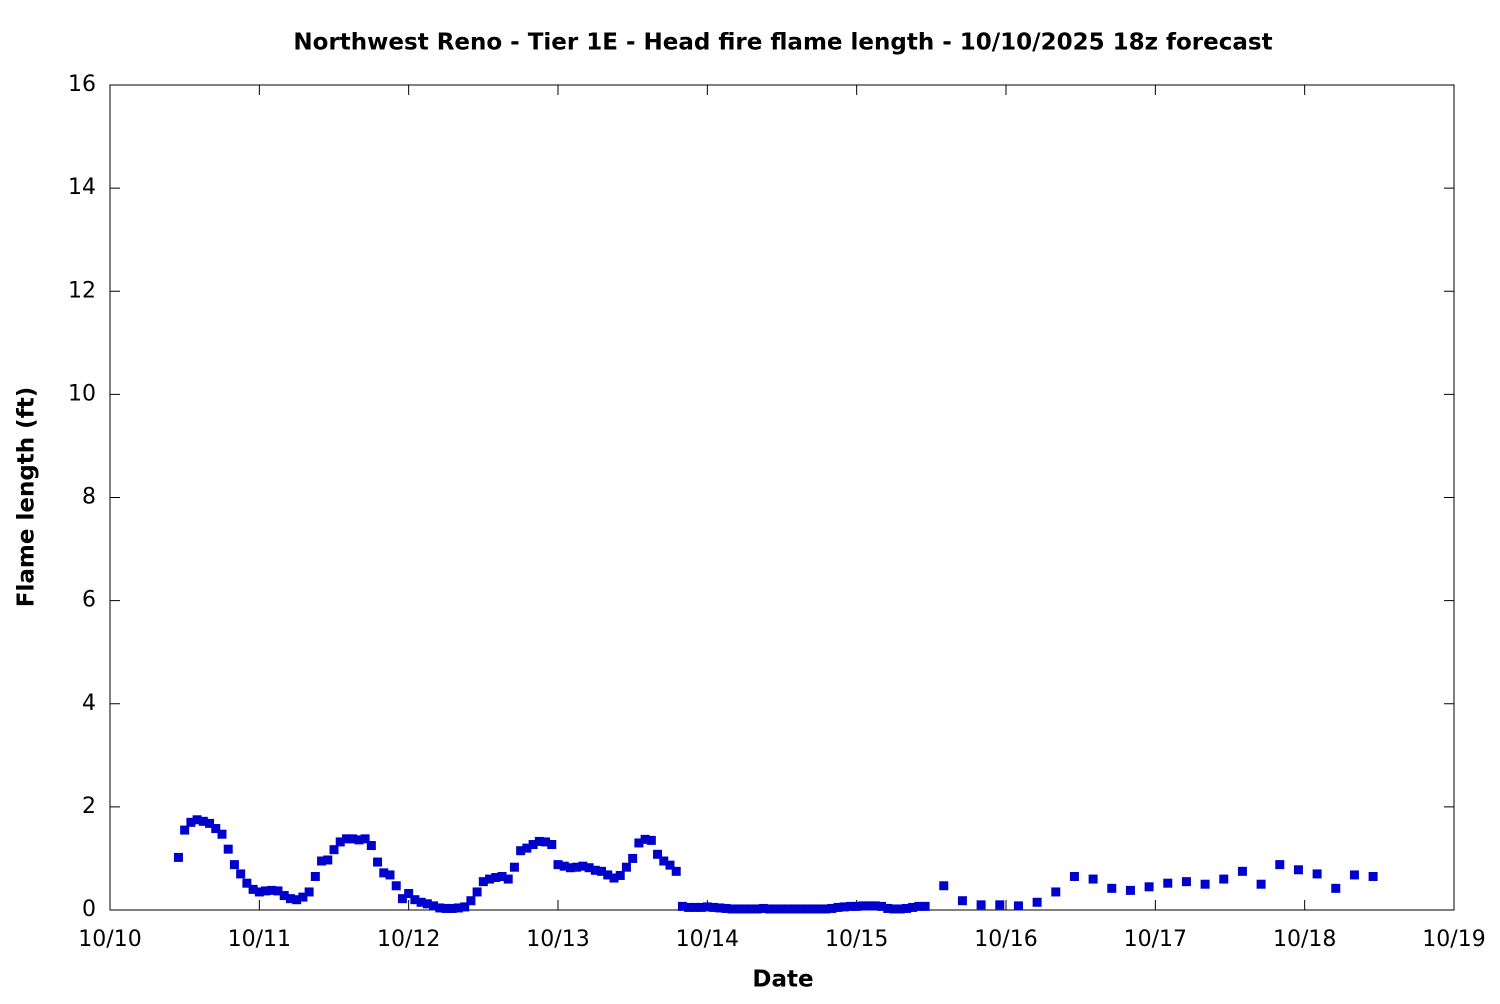 The height and width of the screenshot is (1004, 1500). Describe the element at coordinates (82, 187) in the screenshot. I see `y-tick-label: 14` at that location.